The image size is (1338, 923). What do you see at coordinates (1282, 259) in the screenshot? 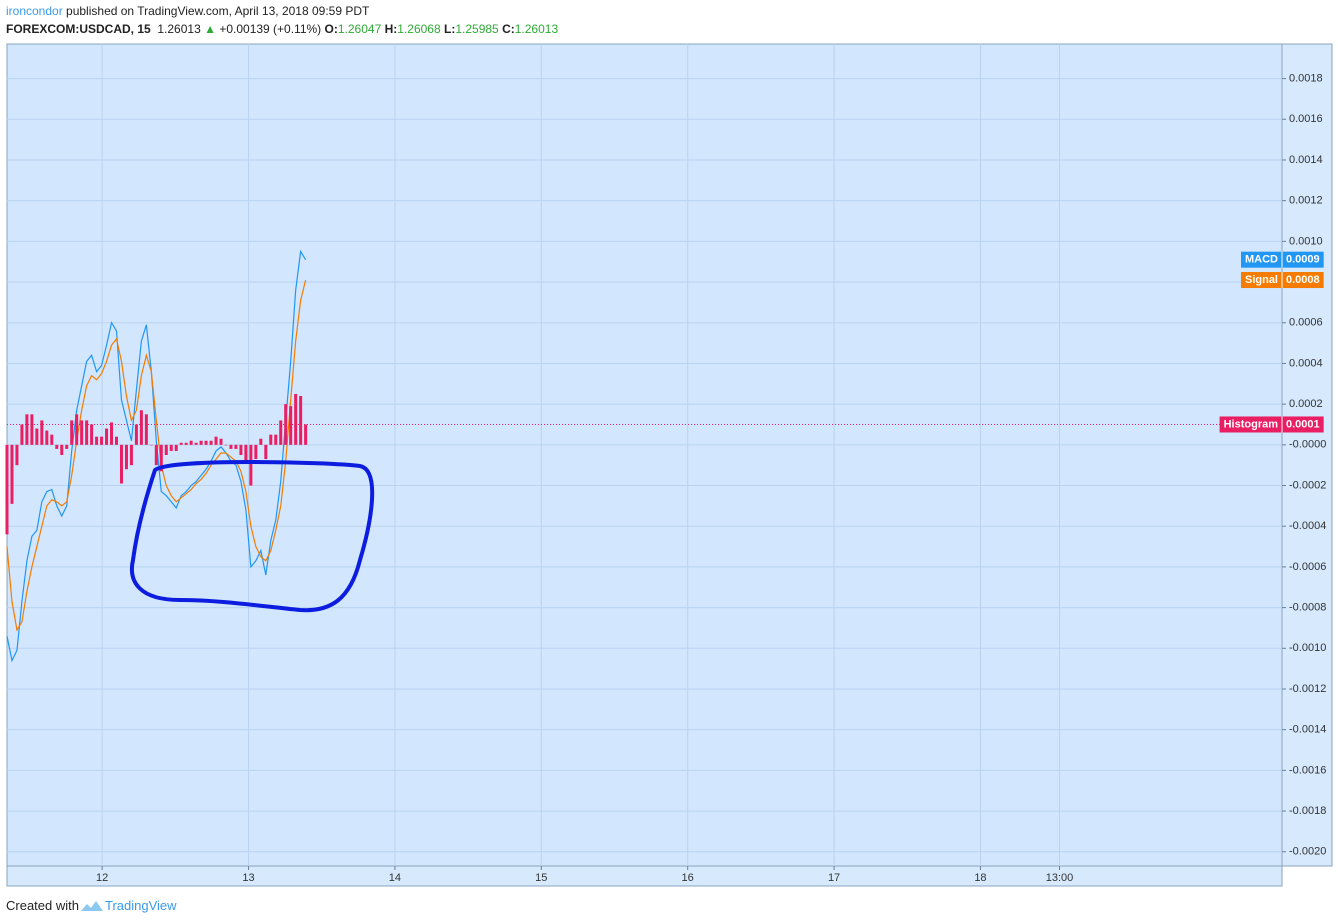
I see `legend-badge: MACD 0.0009` at bounding box center [1282, 259].